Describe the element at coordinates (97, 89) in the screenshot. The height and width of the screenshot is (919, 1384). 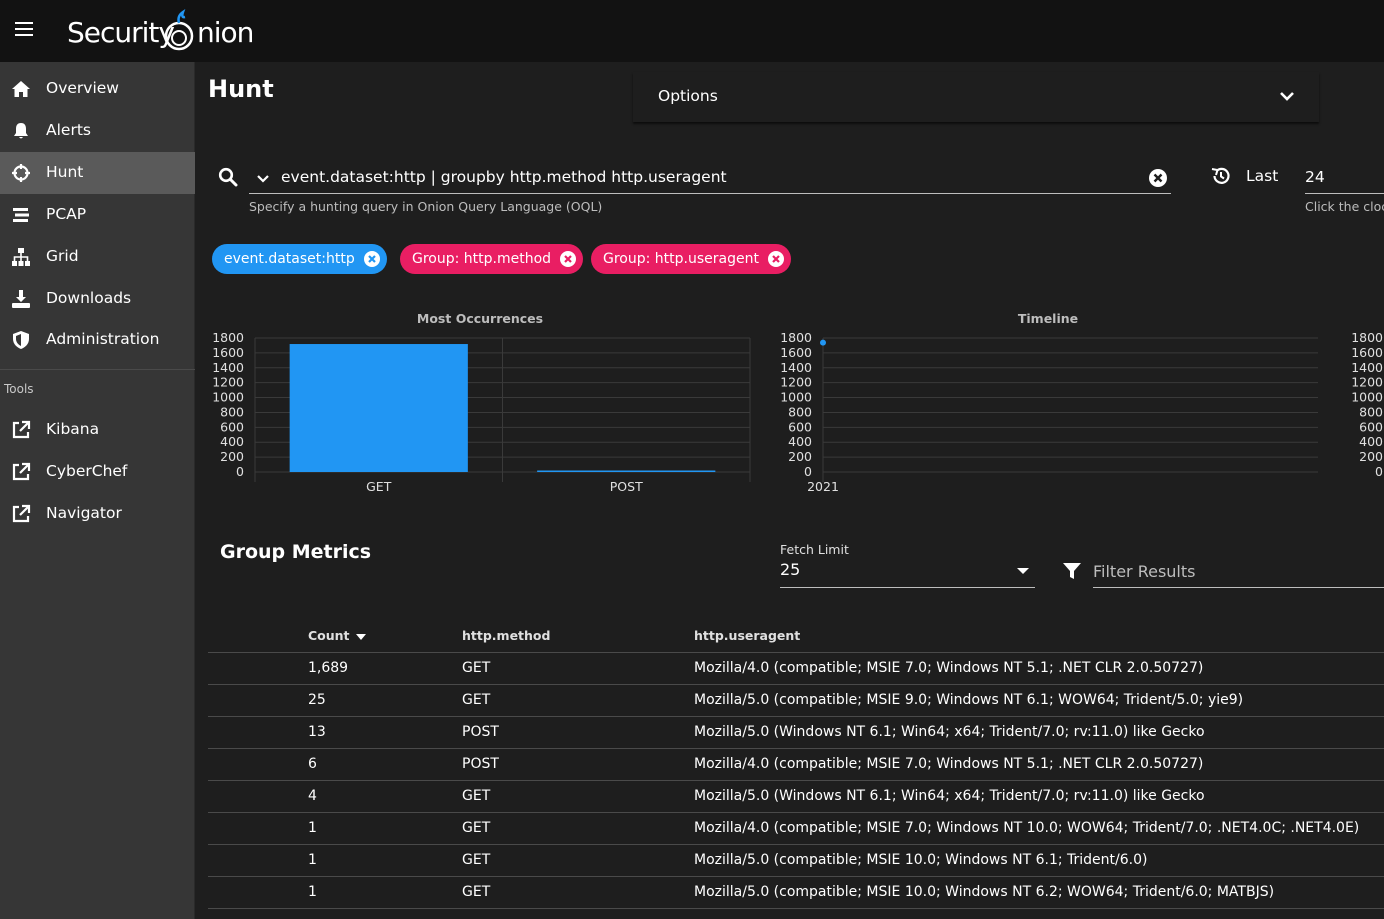
I see `sidebar-item-overview: Overview` at that location.